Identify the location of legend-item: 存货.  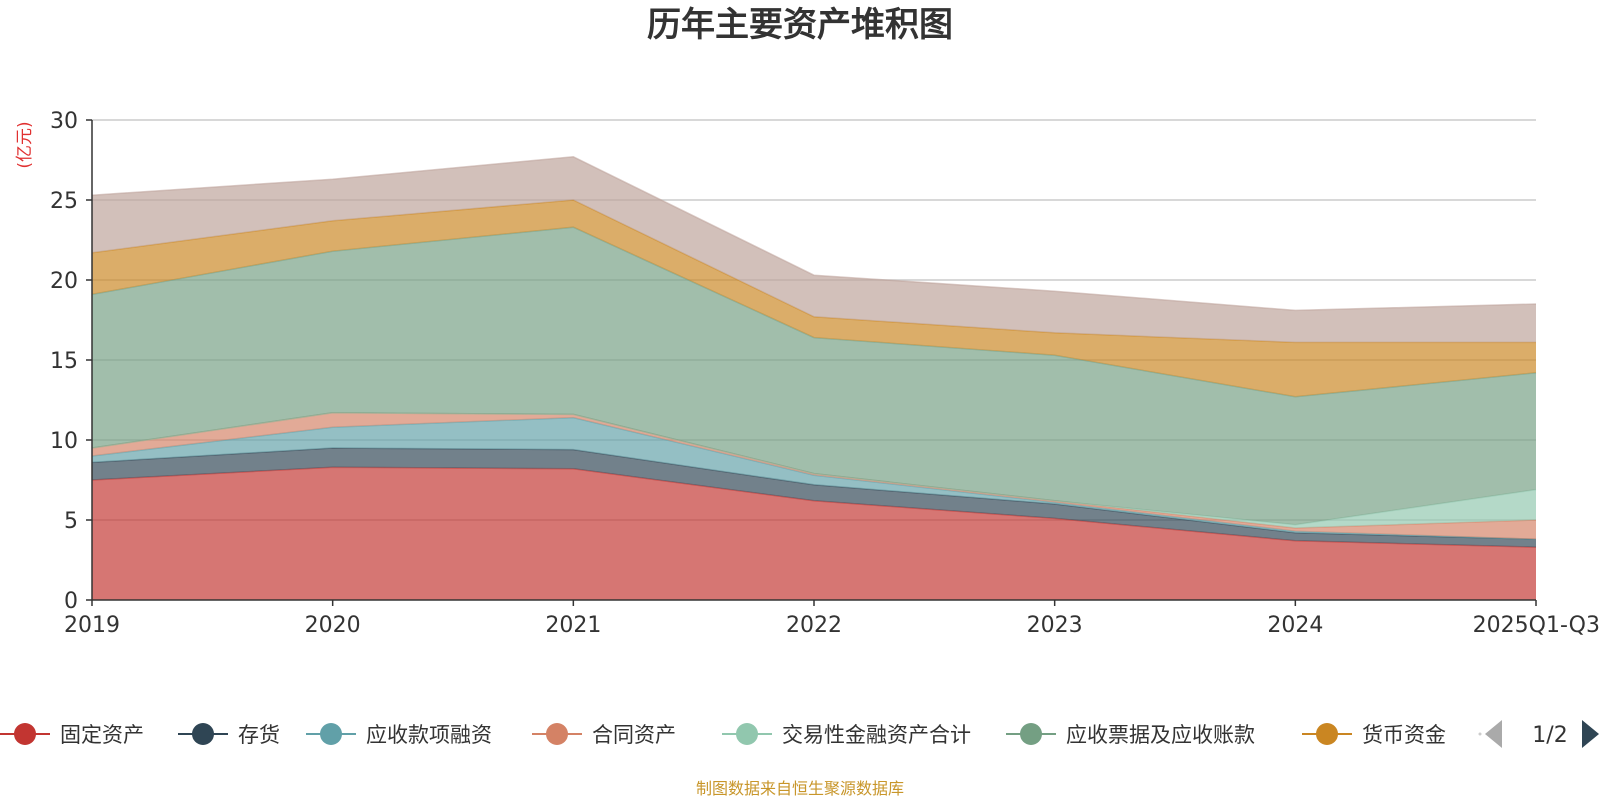
(229, 735).